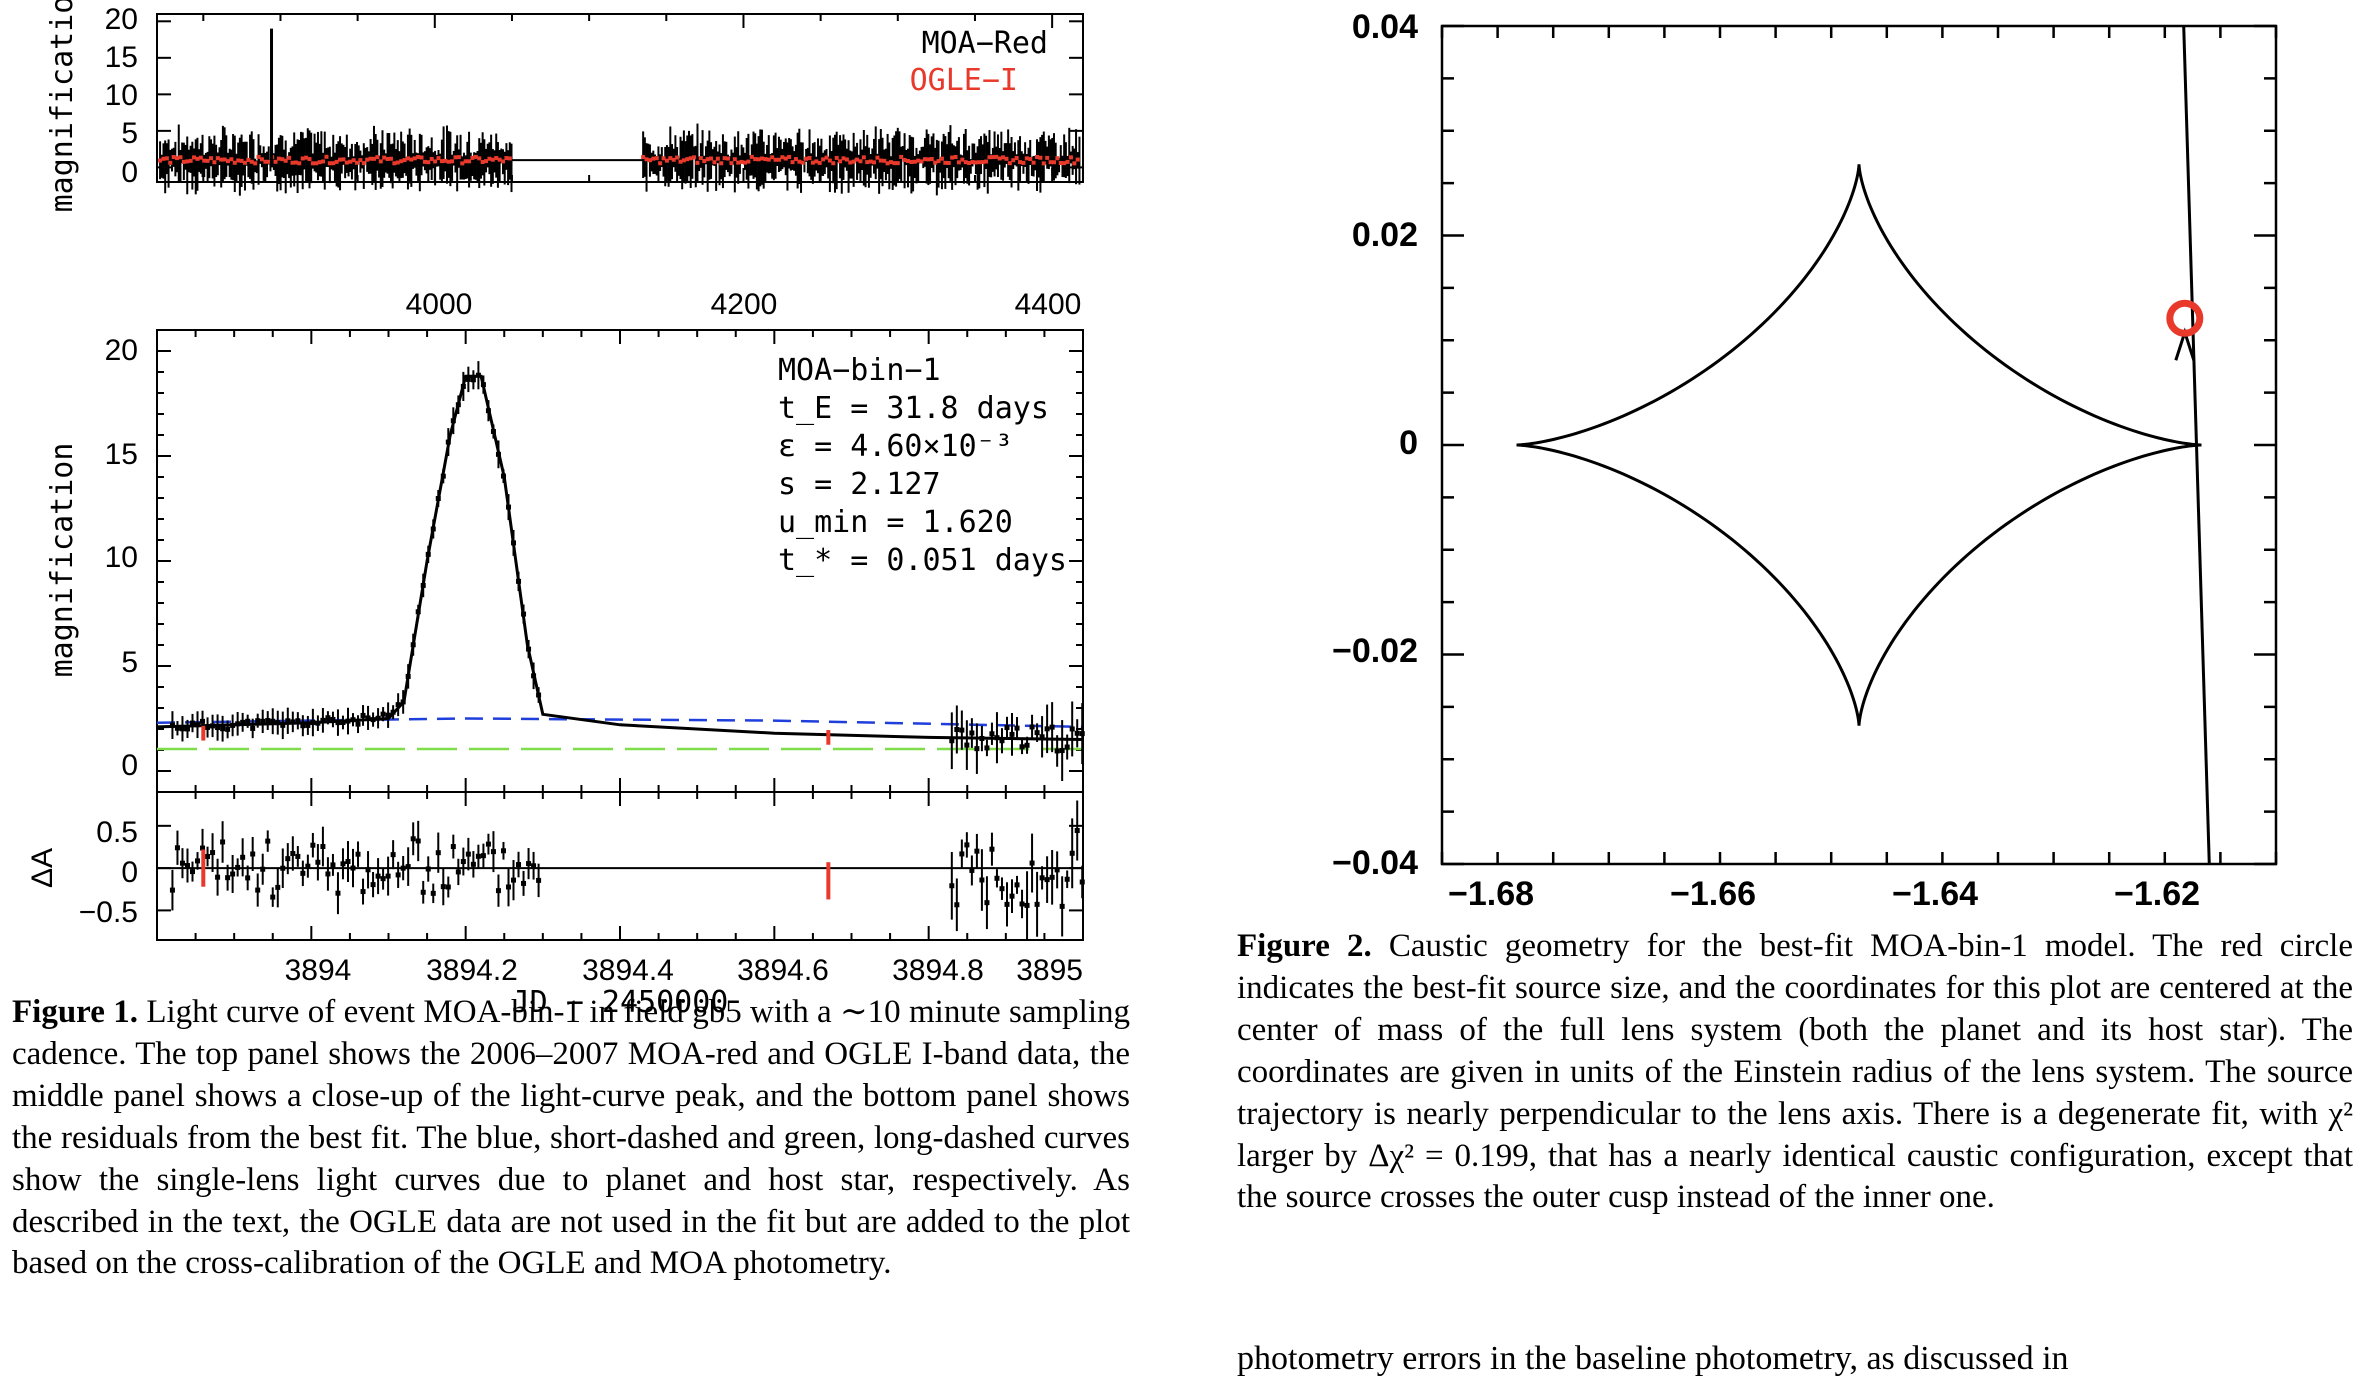  I want to click on middle-ytick: 15, so click(121, 454).